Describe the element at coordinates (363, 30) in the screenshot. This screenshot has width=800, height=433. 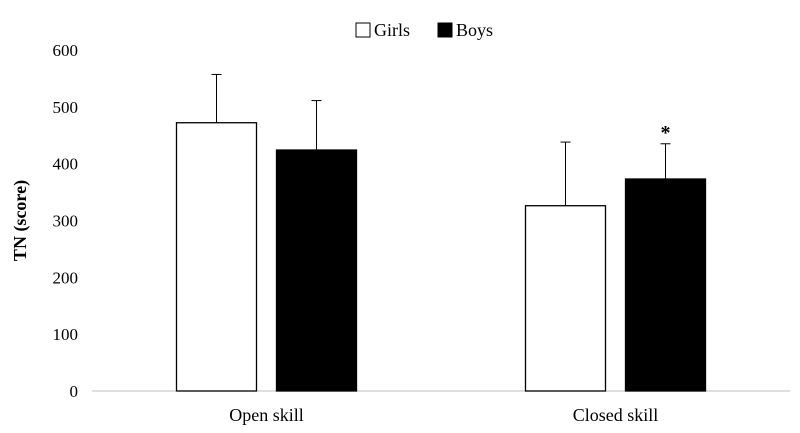
I see `legend-swatch-girls` at that location.